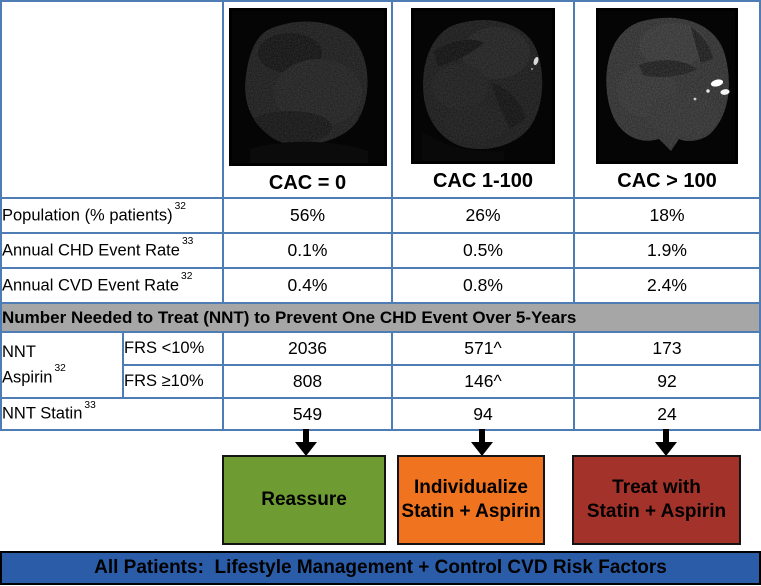 This screenshot has height=586, width=761. I want to click on recommendation-label: Treat with, so click(656, 487).